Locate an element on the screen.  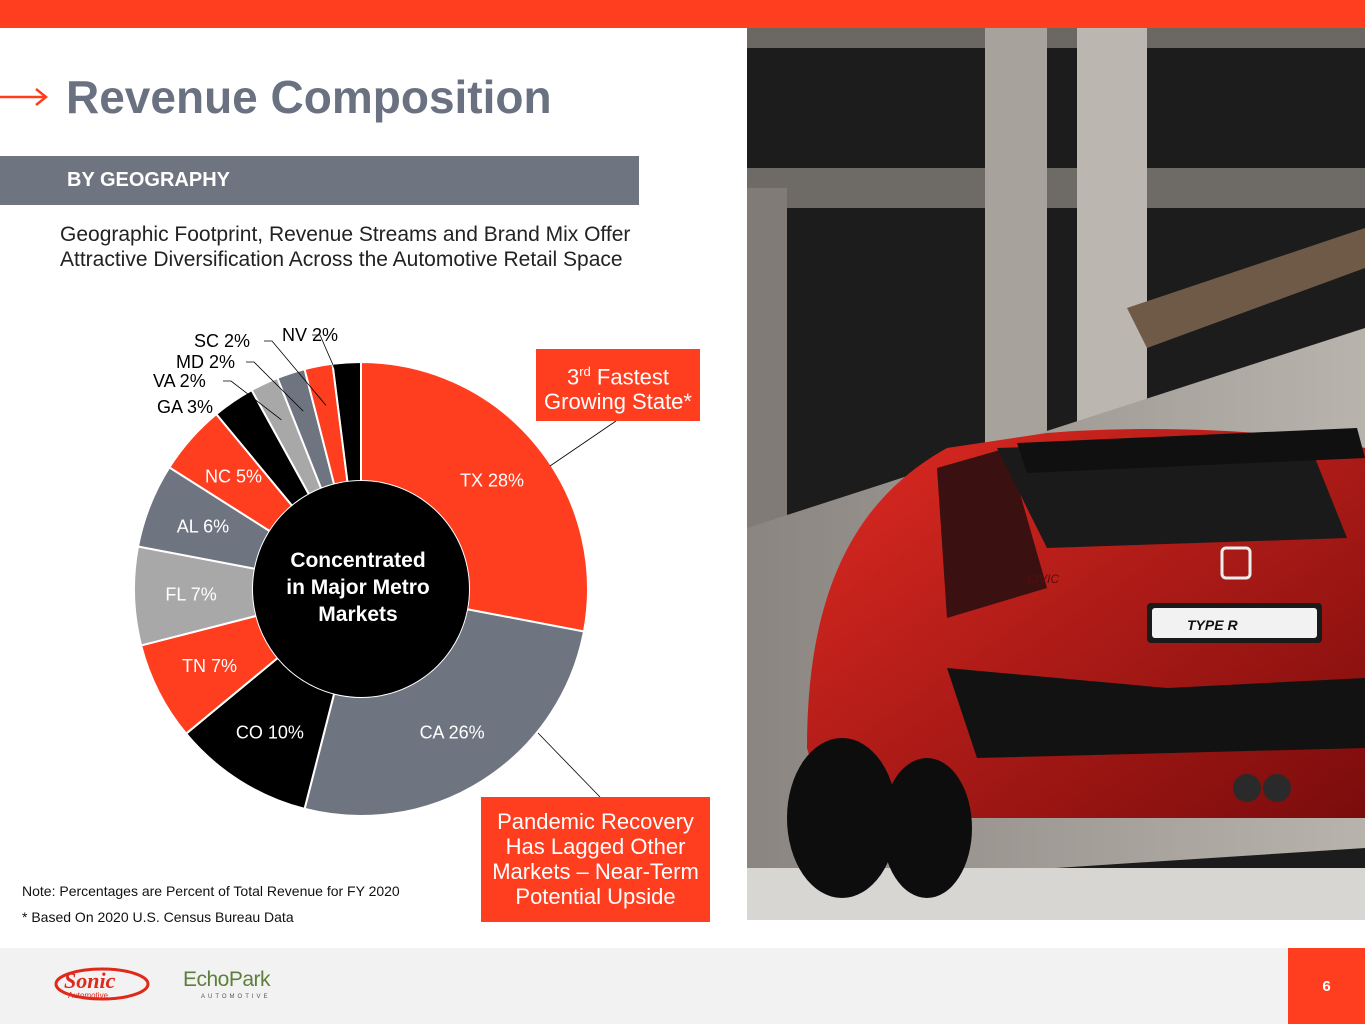
echopark-logo-text: EchoPark is located at coordinates (227, 979).